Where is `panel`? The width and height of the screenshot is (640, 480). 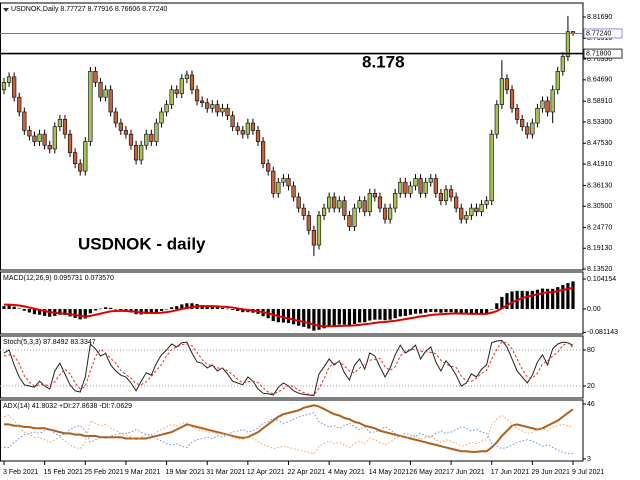
panel is located at coordinates (292, 430).